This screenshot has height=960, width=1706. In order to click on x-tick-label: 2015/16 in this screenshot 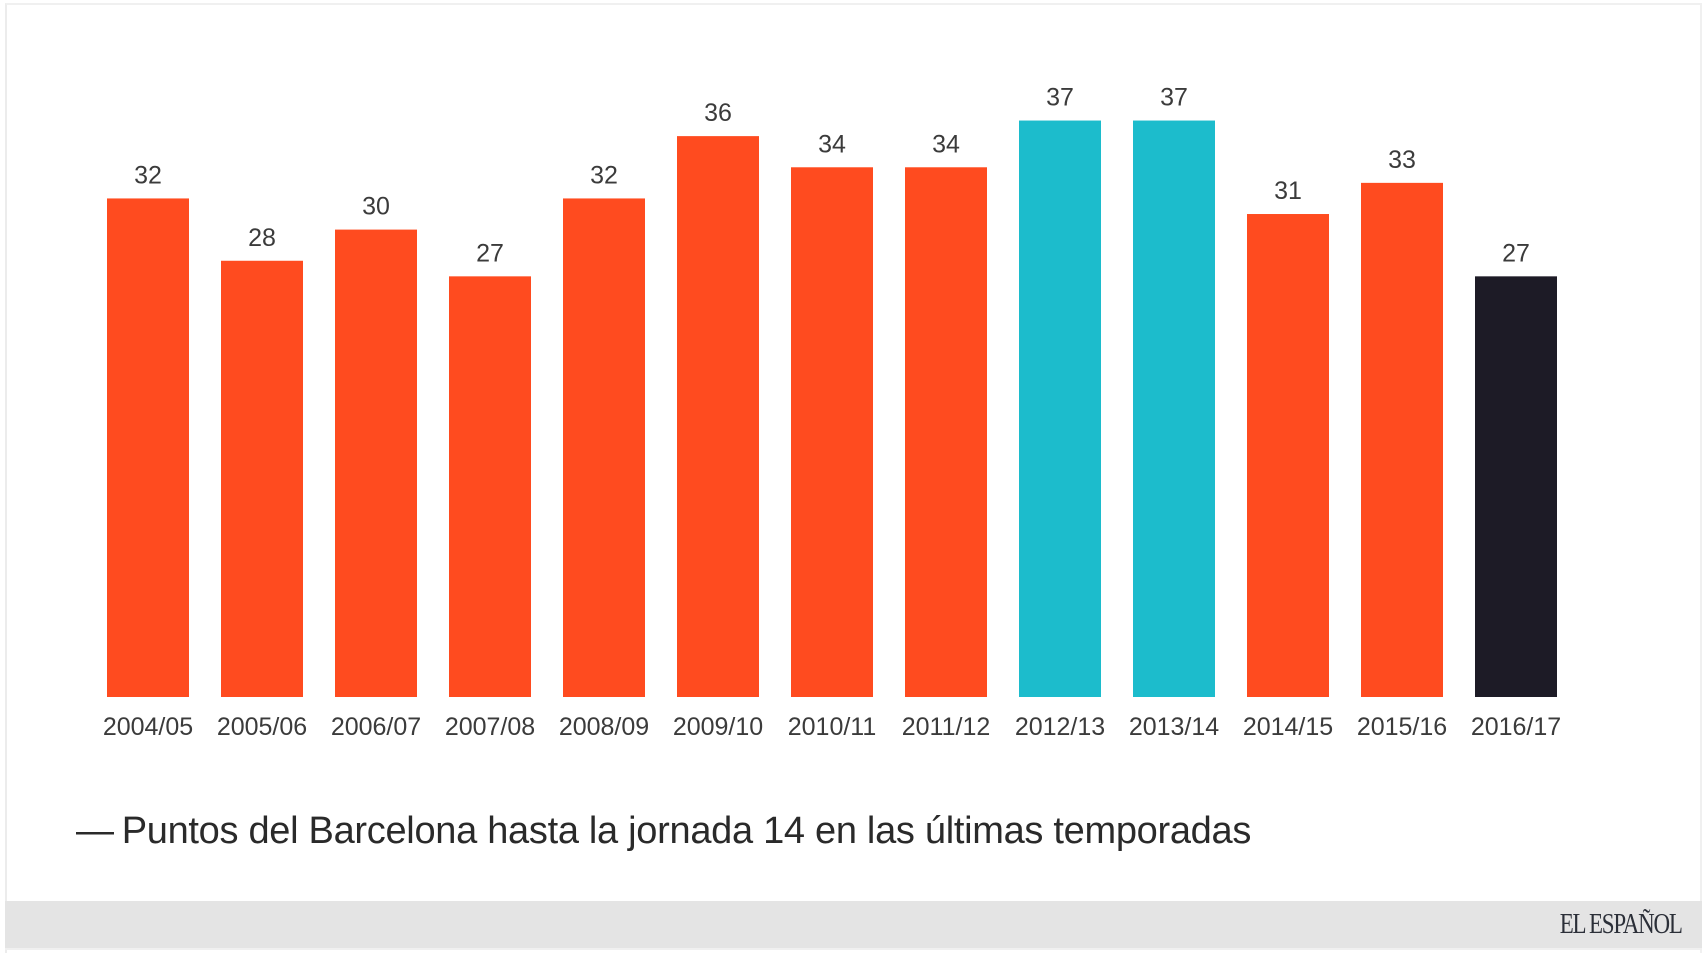, I will do `click(1402, 727)`.